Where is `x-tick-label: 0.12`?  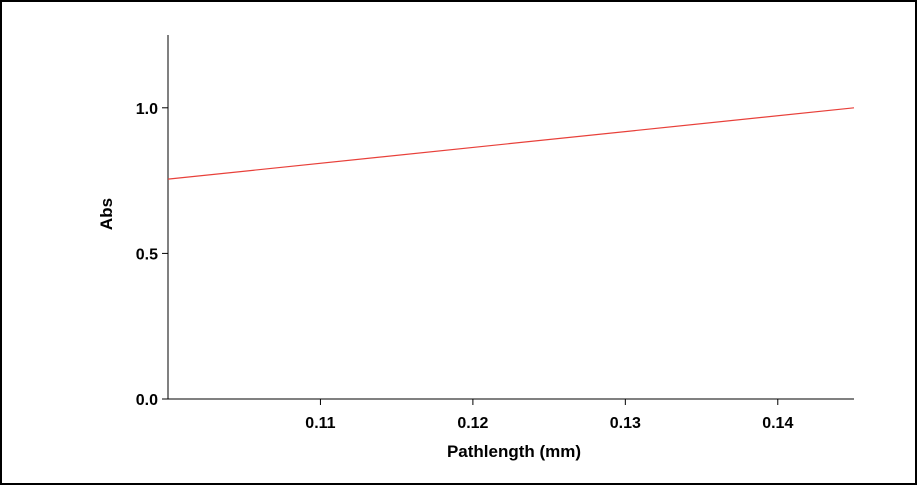 x-tick-label: 0.12 is located at coordinates (472, 423).